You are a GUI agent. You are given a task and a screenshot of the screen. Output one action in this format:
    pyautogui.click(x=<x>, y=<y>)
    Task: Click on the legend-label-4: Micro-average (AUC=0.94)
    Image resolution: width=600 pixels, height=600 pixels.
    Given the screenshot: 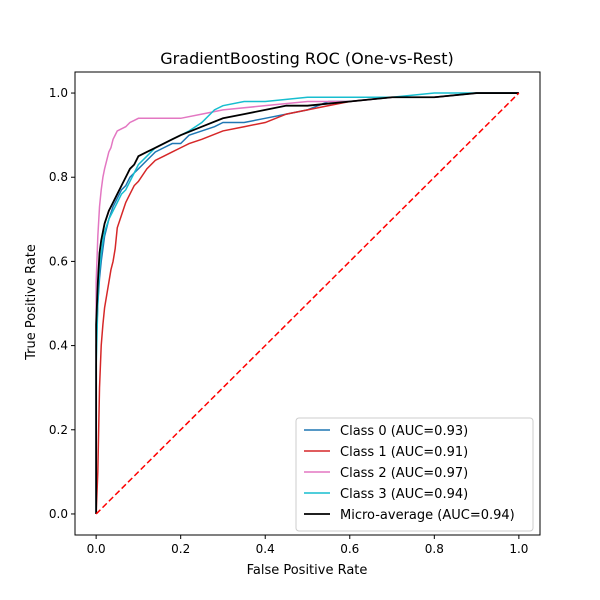 What is the action you would take?
    pyautogui.click(x=427, y=515)
    